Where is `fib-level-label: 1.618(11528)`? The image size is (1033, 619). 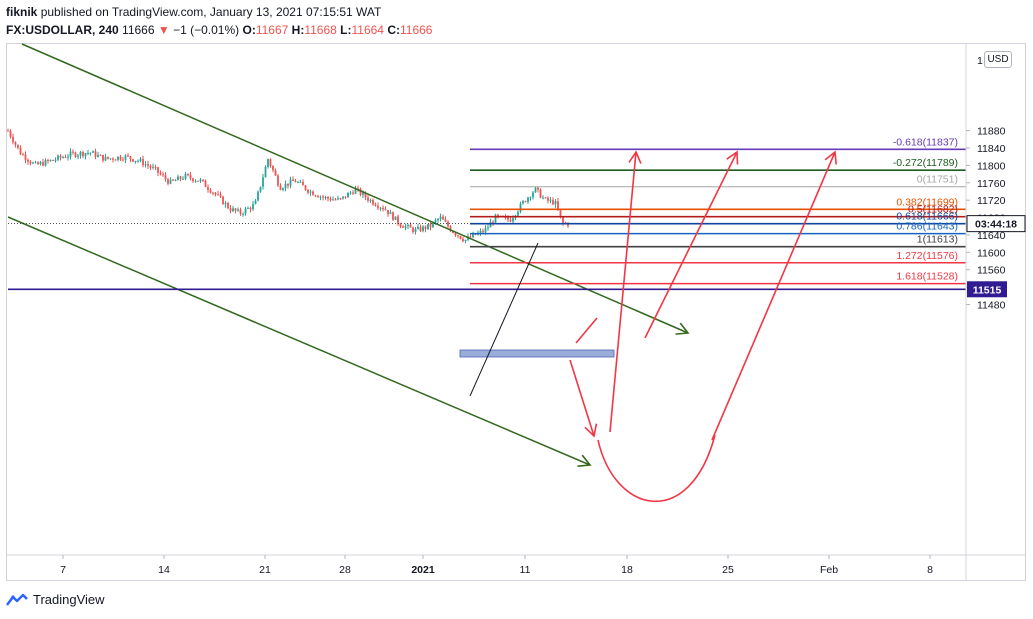 fib-level-label: 1.618(11528) is located at coordinates (927, 277).